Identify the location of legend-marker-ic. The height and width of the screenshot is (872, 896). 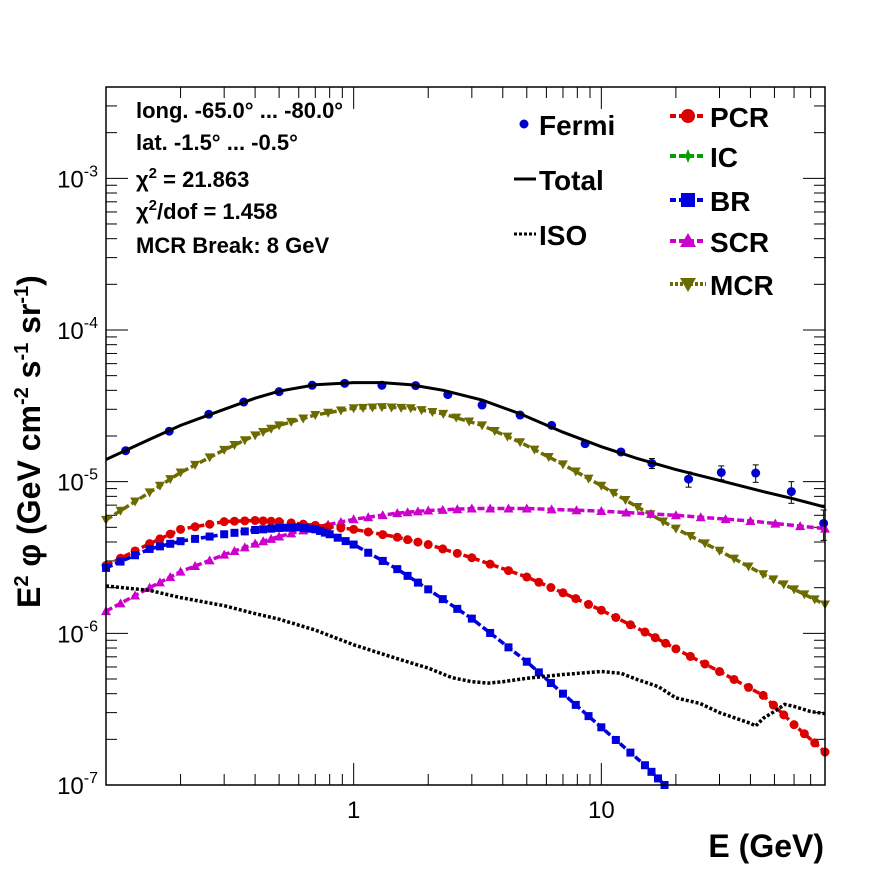
(688, 156).